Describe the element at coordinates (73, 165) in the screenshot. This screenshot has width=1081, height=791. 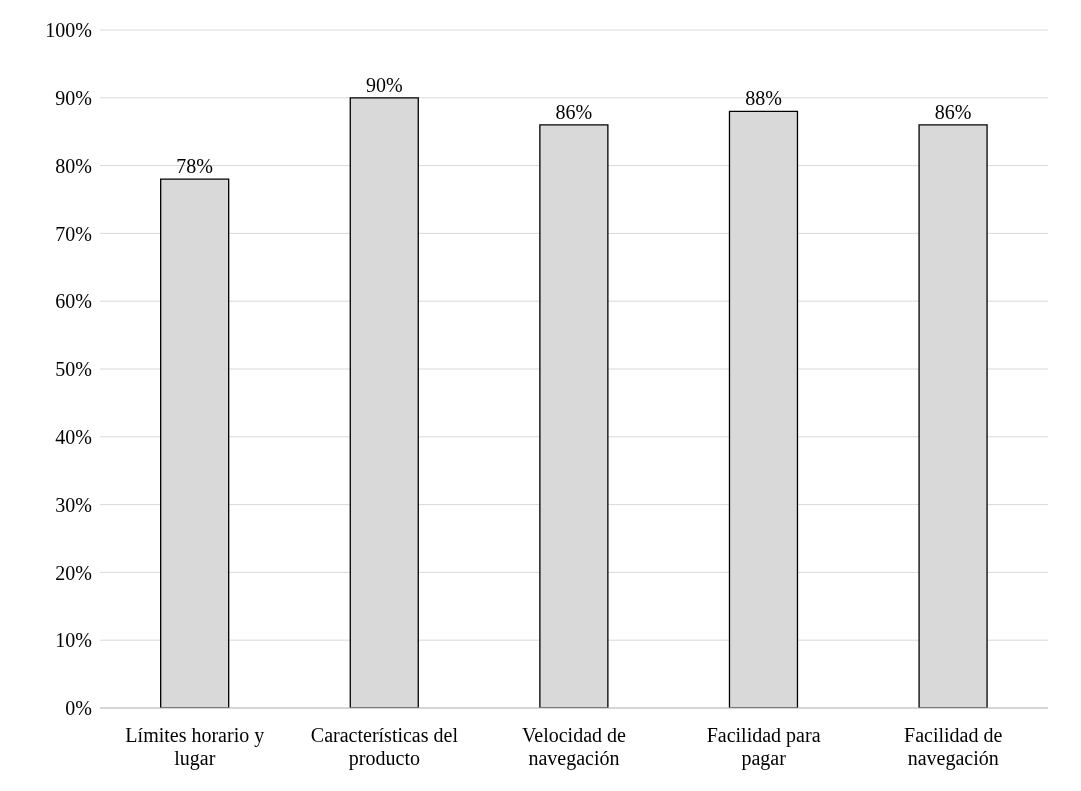
I see `y-tick-label: 80%` at that location.